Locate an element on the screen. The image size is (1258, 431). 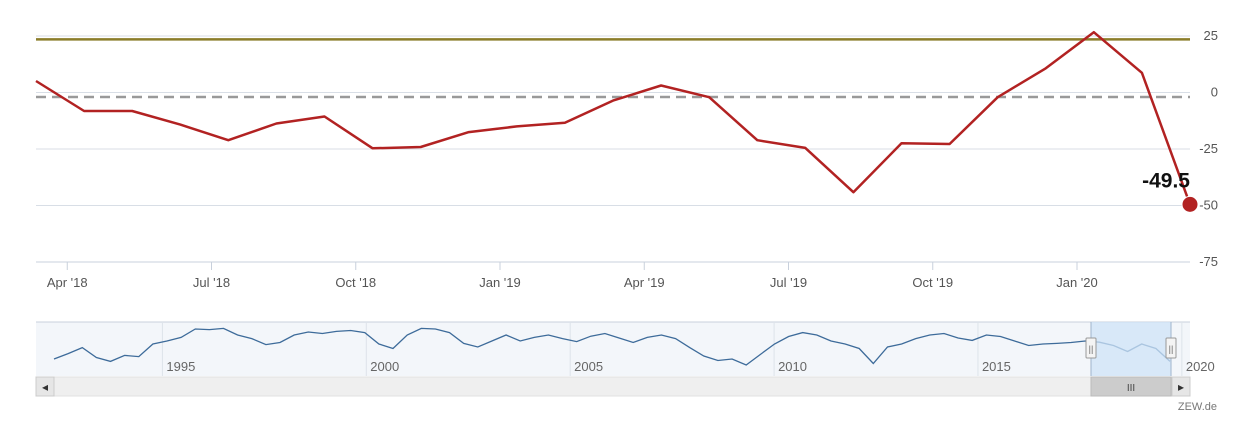
scroll-right-button: ▸ is located at coordinates (1181, 386).